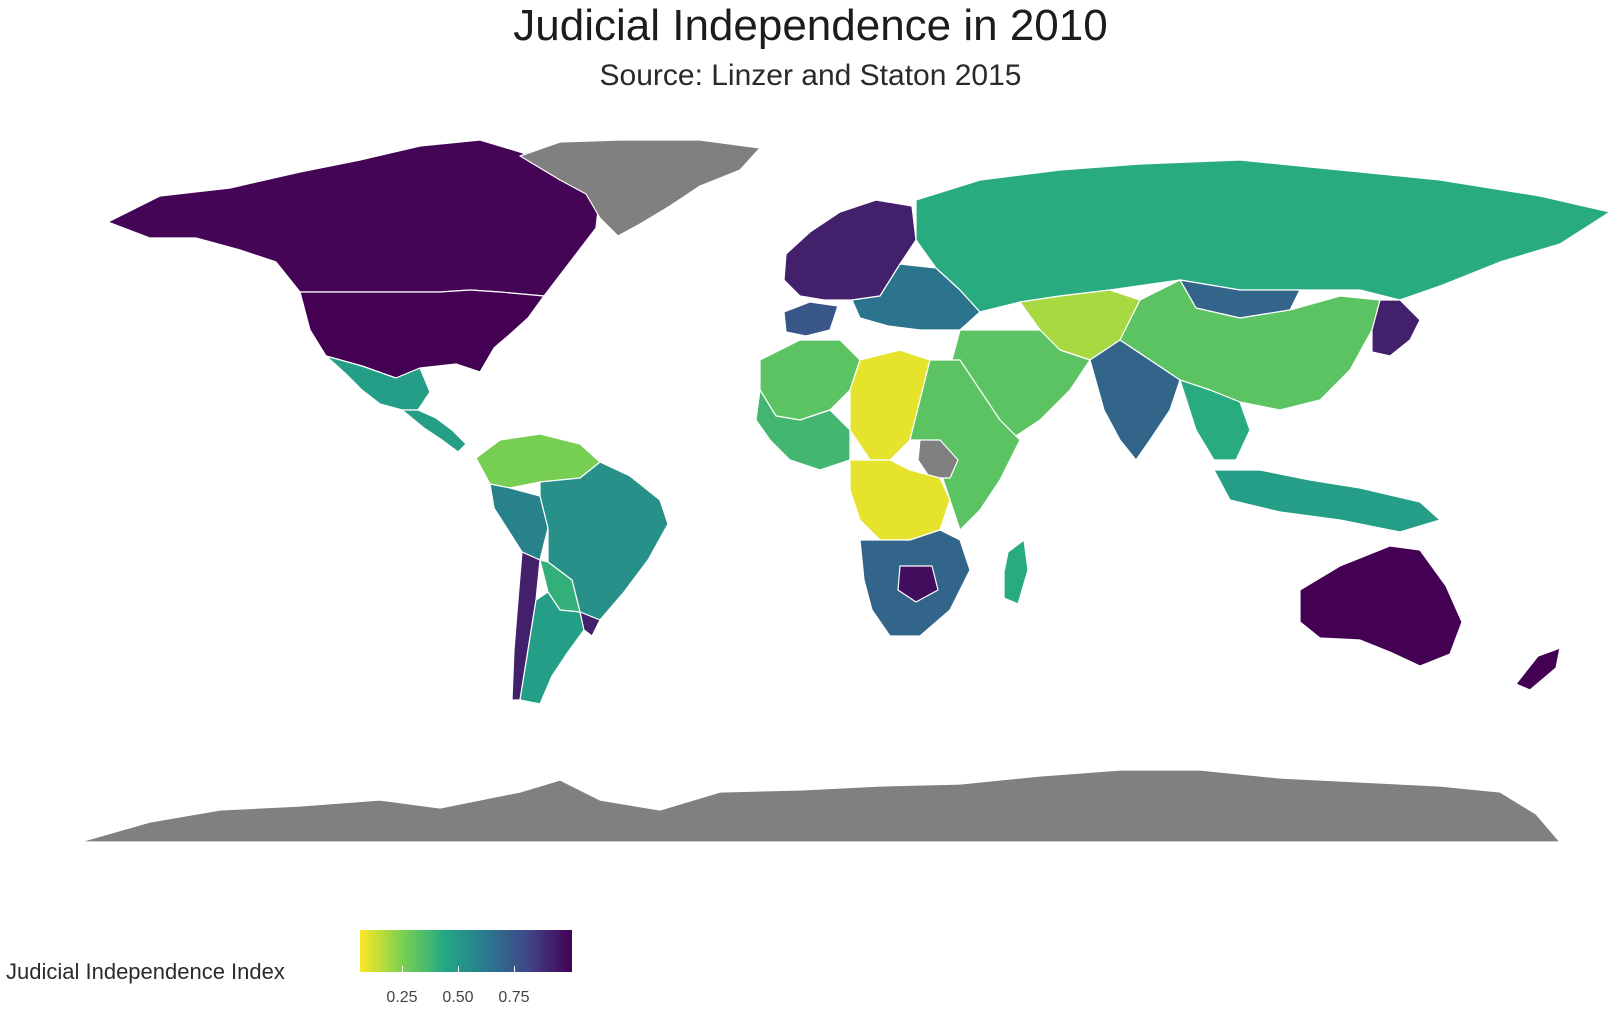 The width and height of the screenshot is (1621, 1009). What do you see at coordinates (1016, 572) in the screenshot?
I see `region-madagascar` at bounding box center [1016, 572].